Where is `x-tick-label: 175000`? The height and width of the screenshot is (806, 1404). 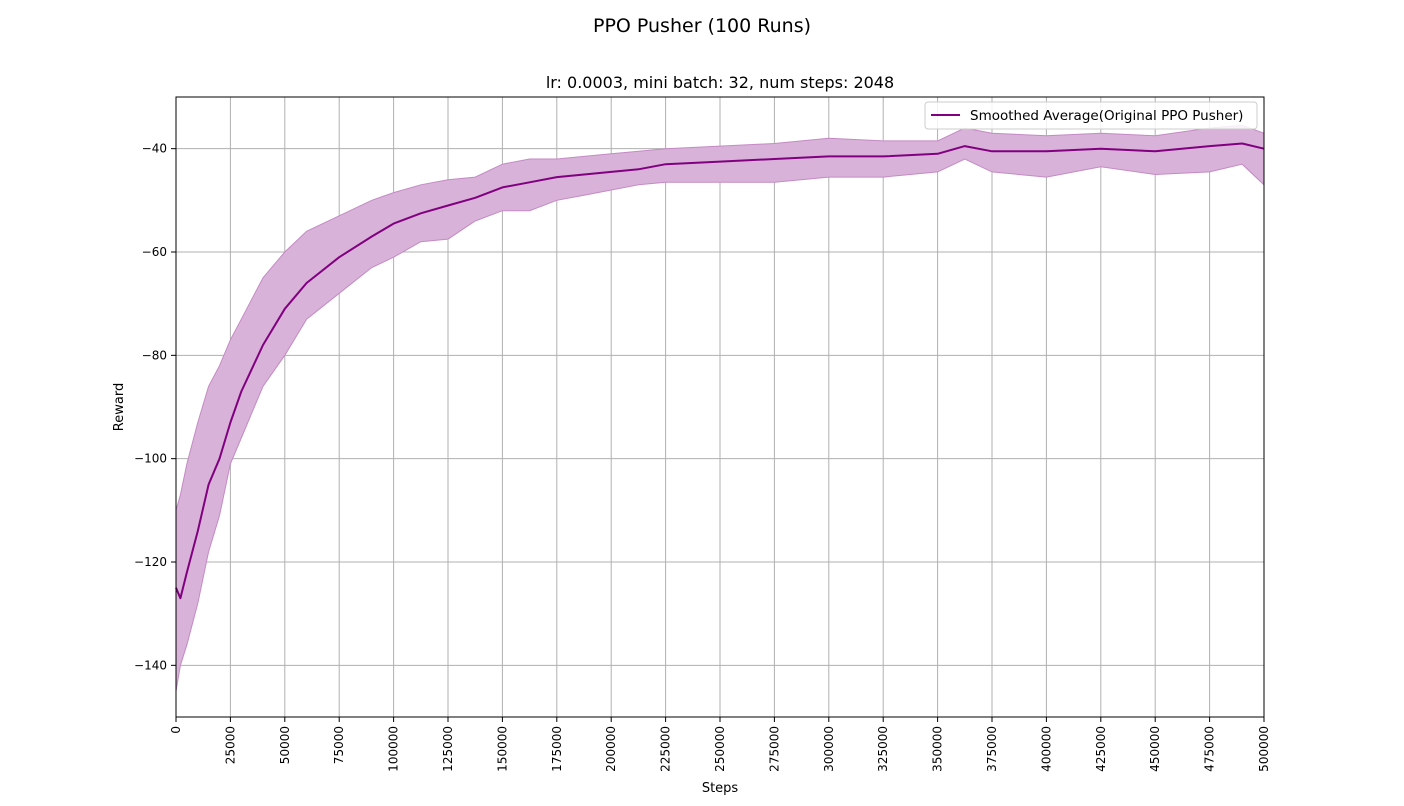
x-tick-label: 175000 is located at coordinates (557, 749).